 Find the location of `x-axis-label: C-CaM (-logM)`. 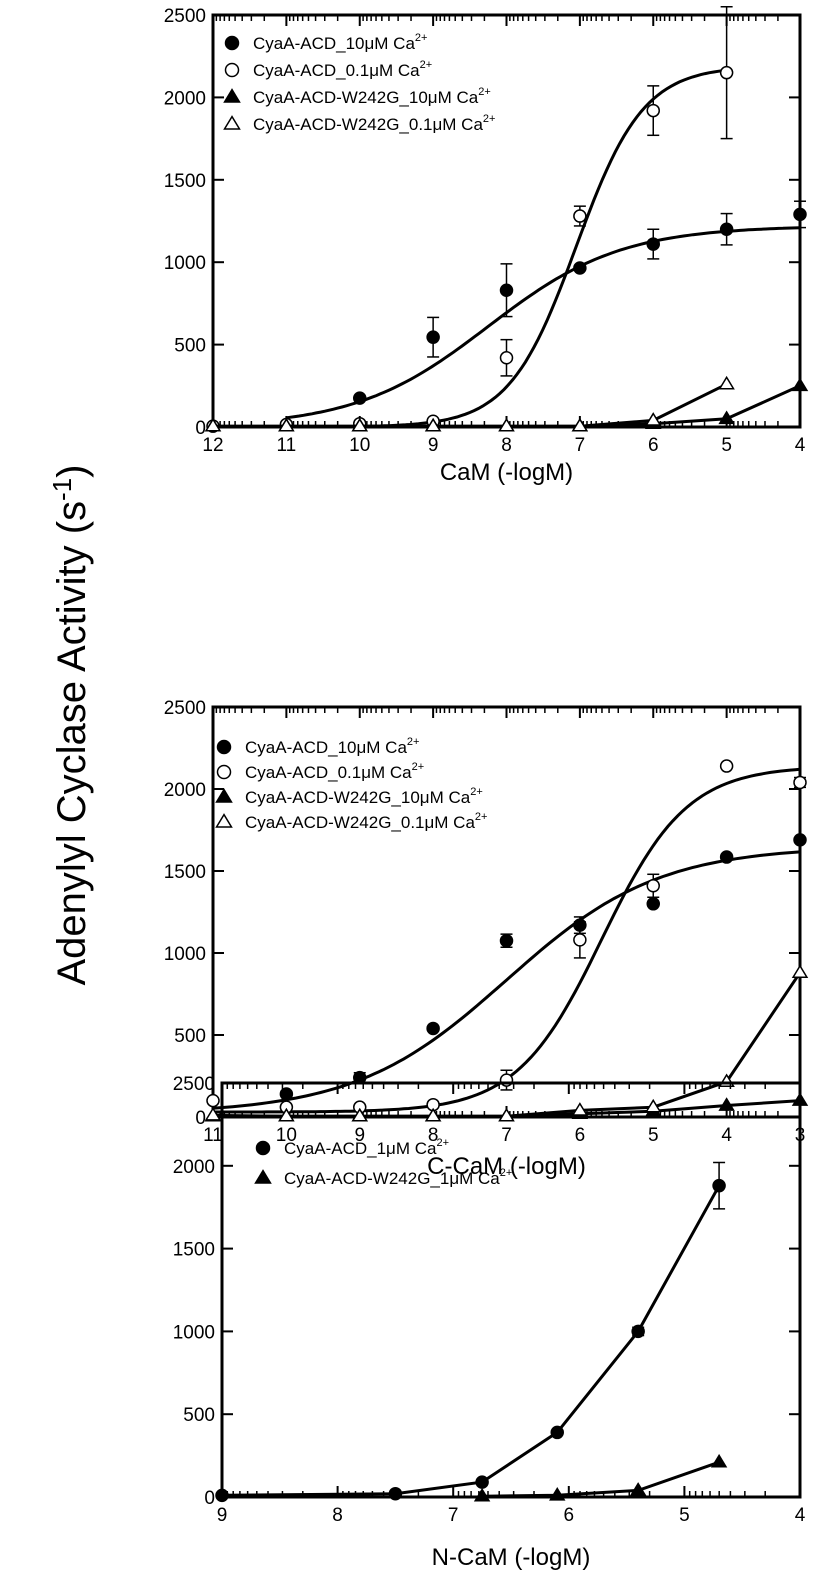

x-axis-label: C-CaM (-logM) is located at coordinates (506, 1166).